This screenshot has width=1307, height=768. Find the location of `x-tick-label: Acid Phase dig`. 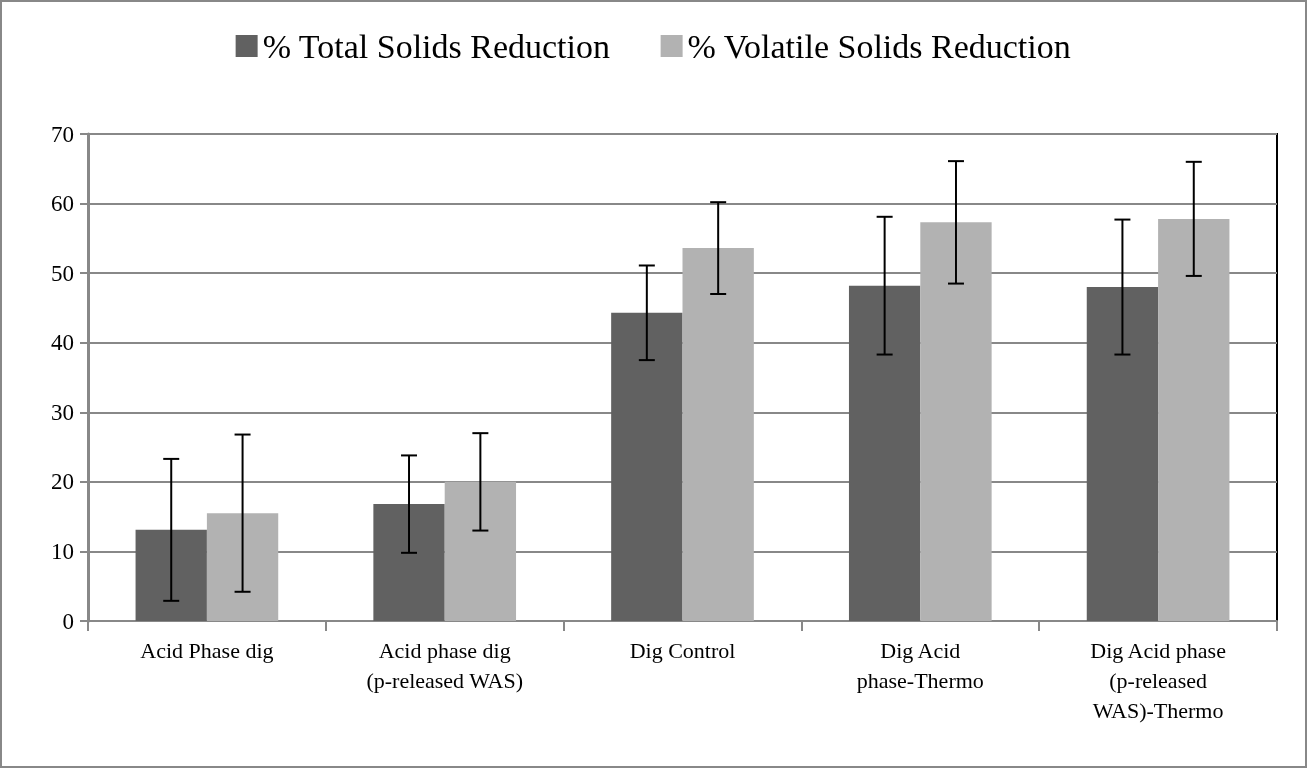

x-tick-label: Acid Phase dig is located at coordinates (207, 650).